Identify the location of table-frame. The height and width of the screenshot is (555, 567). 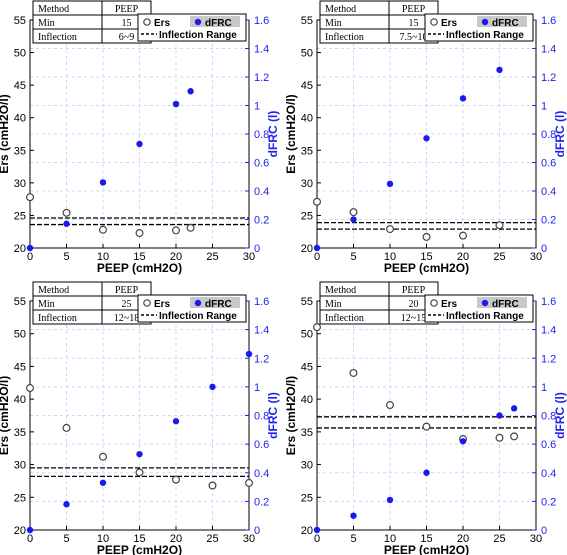
(379, 303).